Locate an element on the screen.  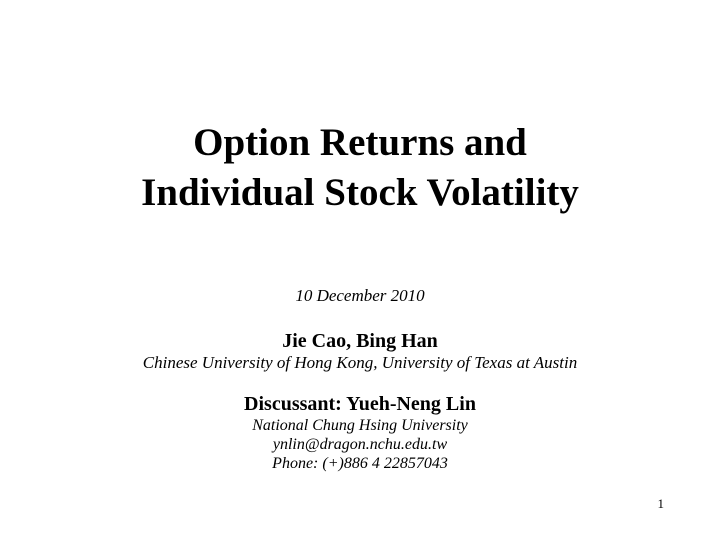
title-line-1: Option Returns and is located at coordinates (360, 142).